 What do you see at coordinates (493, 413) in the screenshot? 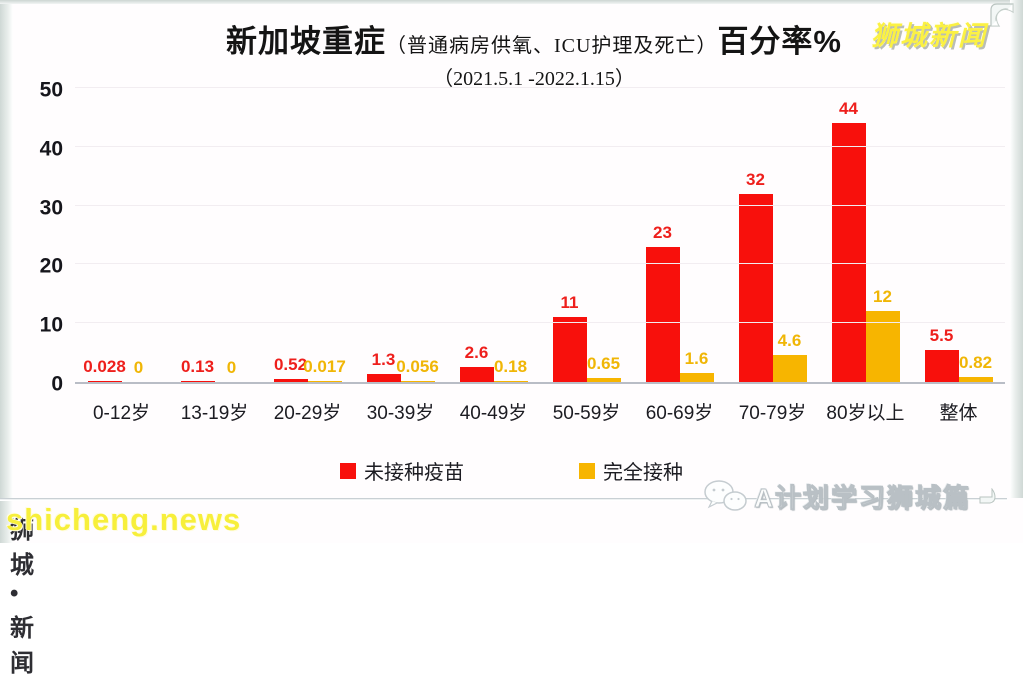
I see `x-label-40-49岁: 40-49岁` at bounding box center [493, 413].